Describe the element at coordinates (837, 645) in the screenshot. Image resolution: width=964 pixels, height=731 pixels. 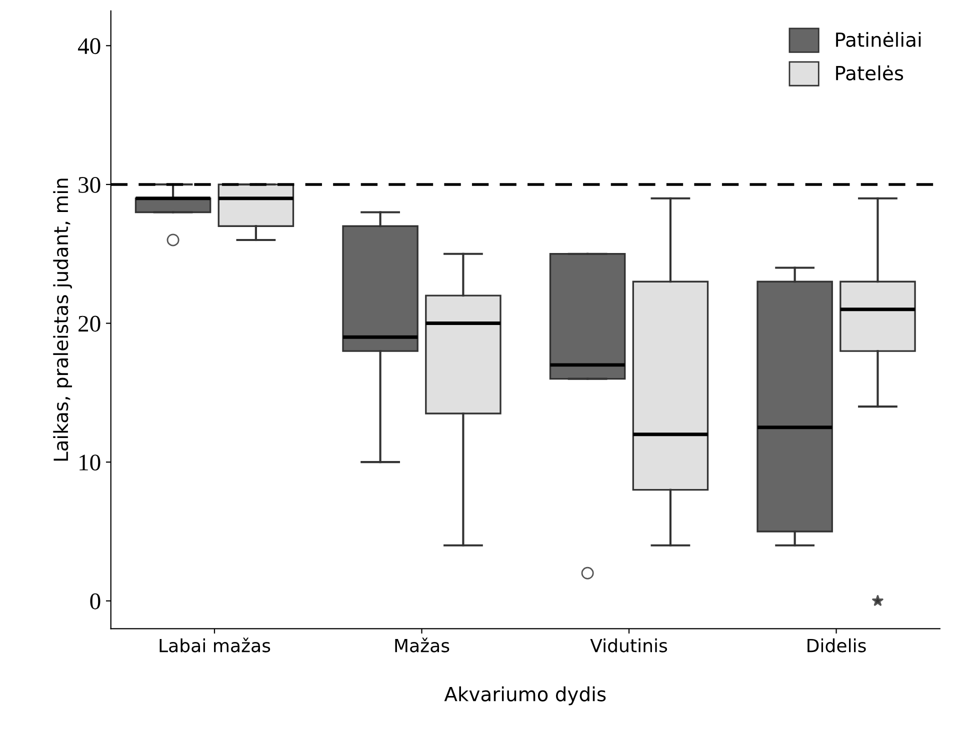
I see `x-tick-label: Didelis` at that location.